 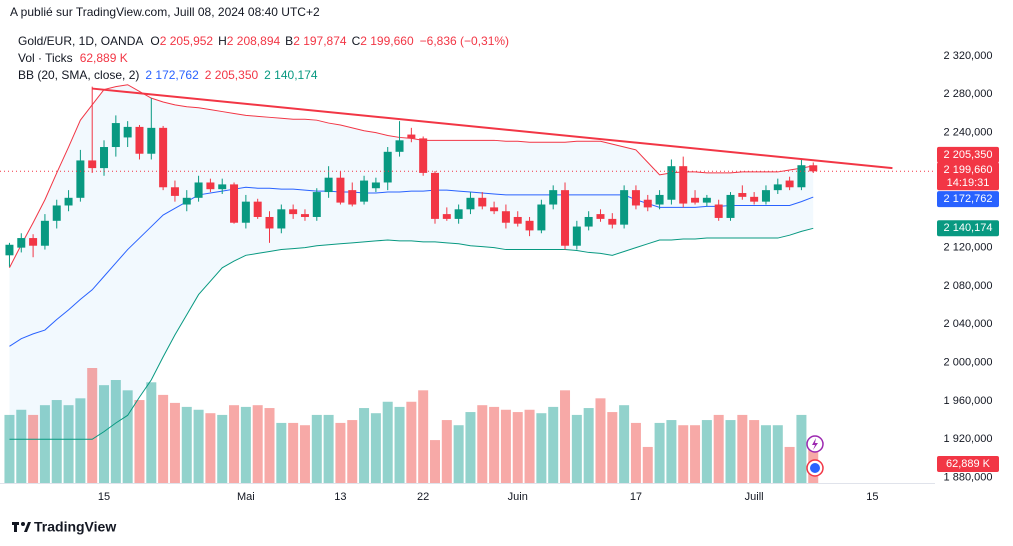 I want to click on trend-line, so click(x=492, y=128).